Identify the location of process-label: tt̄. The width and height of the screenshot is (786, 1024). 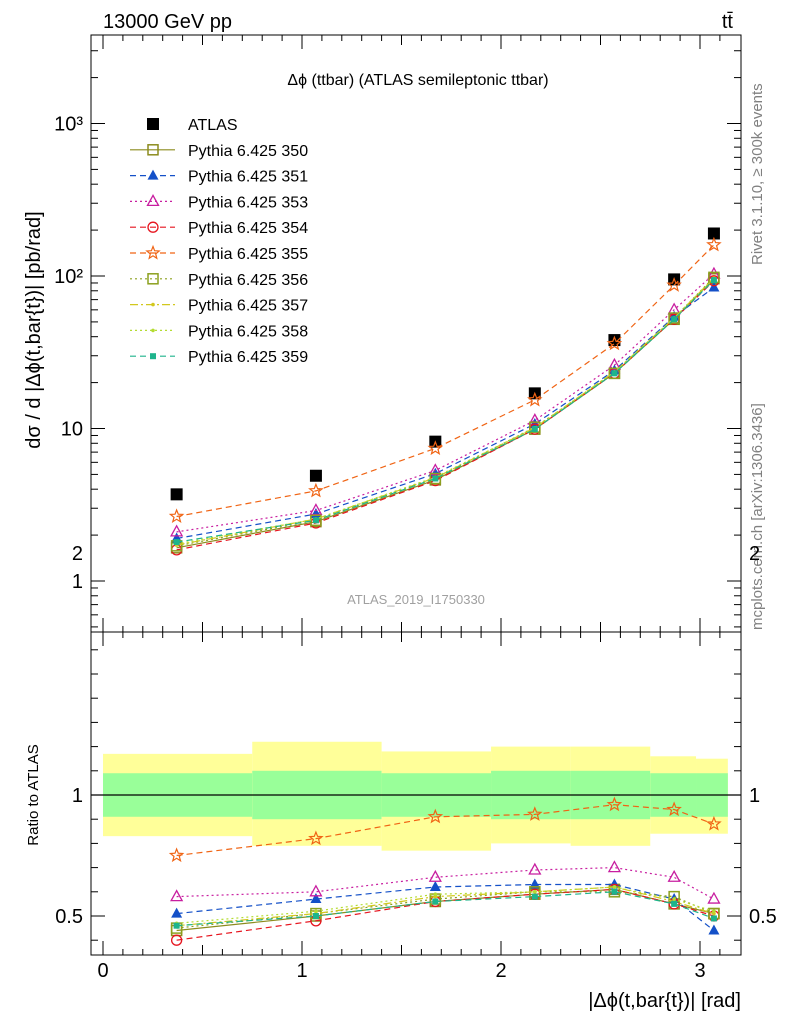
(728, 22).